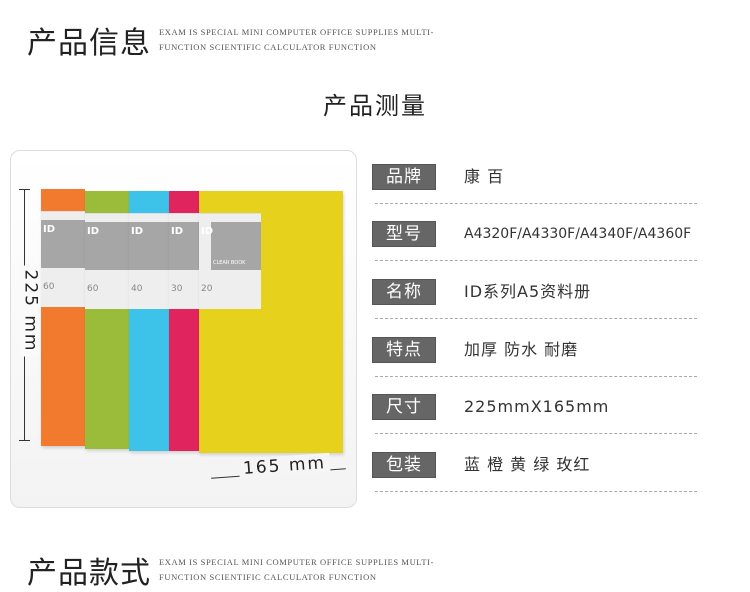 The image size is (750, 592). Describe the element at coordinates (537, 406) in the screenshot. I see `spec-value-size: 225mmX165mm` at that location.